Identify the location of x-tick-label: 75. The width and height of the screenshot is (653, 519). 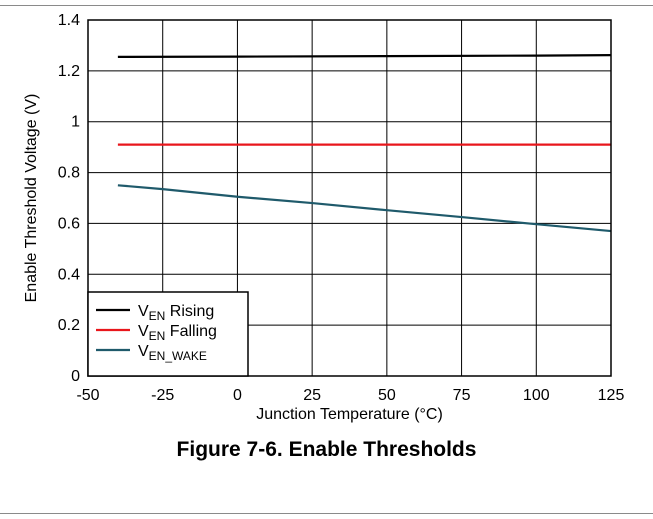
(462, 395).